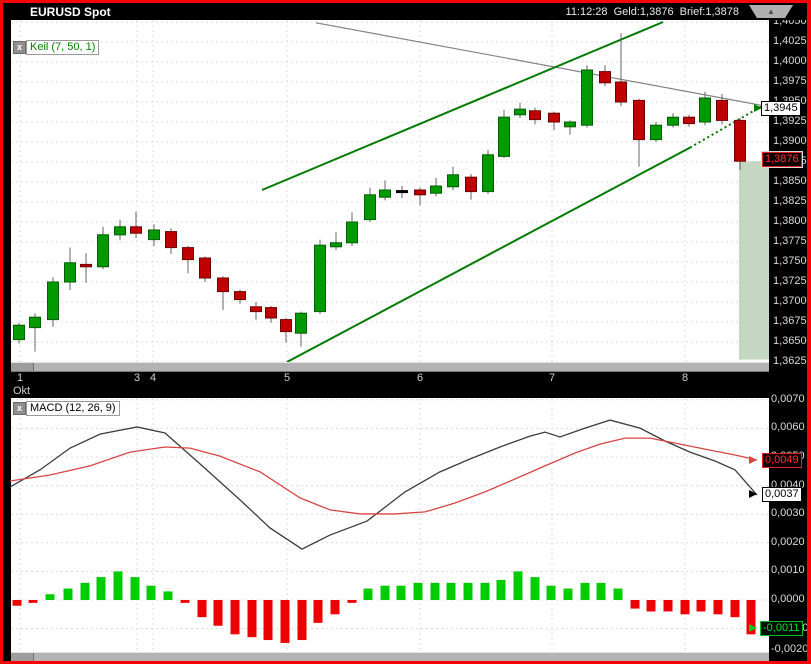 The width and height of the screenshot is (811, 664). I want to click on price-axis-tick: 1,3850, so click(790, 181).